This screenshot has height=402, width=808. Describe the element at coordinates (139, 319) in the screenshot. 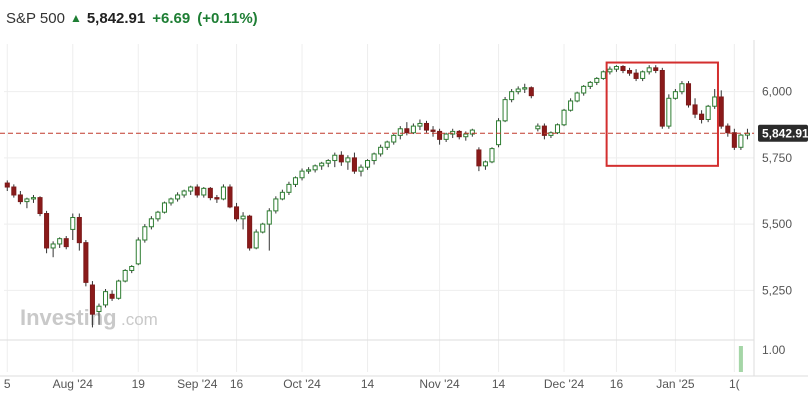

I see `watermark-suffix: .com` at that location.